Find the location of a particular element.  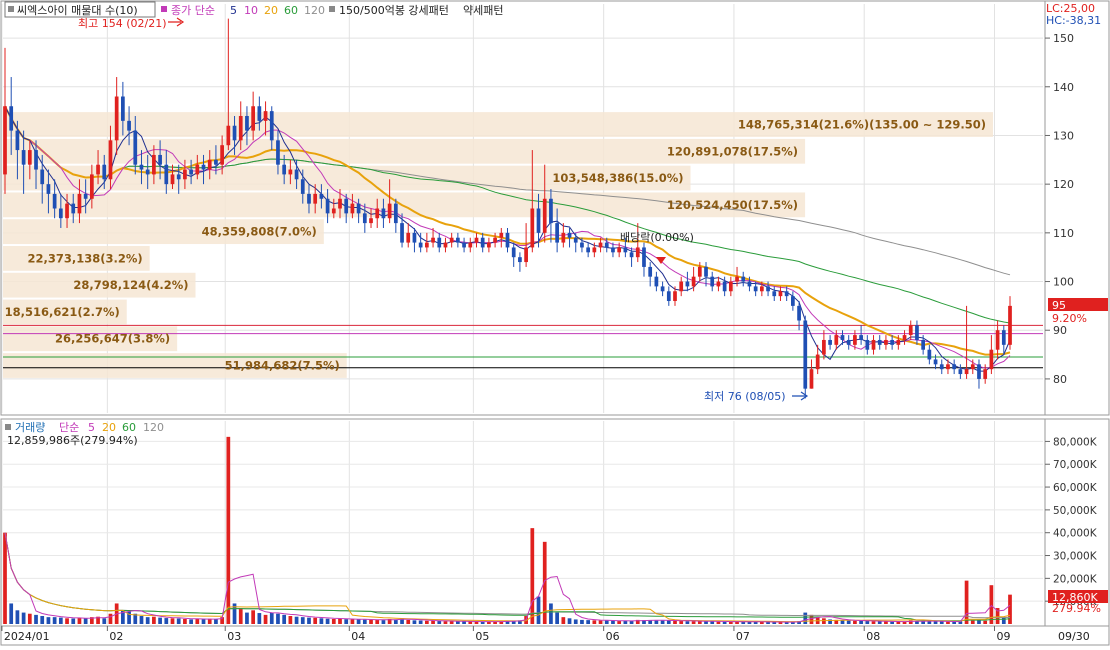

date-tick-label: 02 is located at coordinates (116, 636).